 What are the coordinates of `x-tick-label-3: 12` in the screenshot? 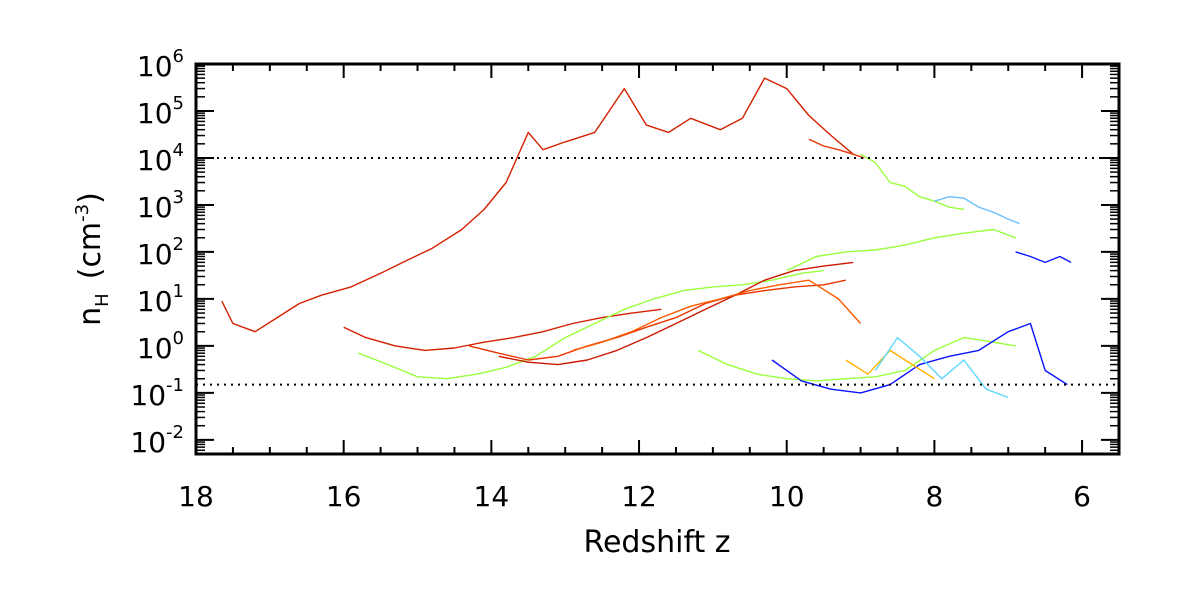 It's located at (639, 496).